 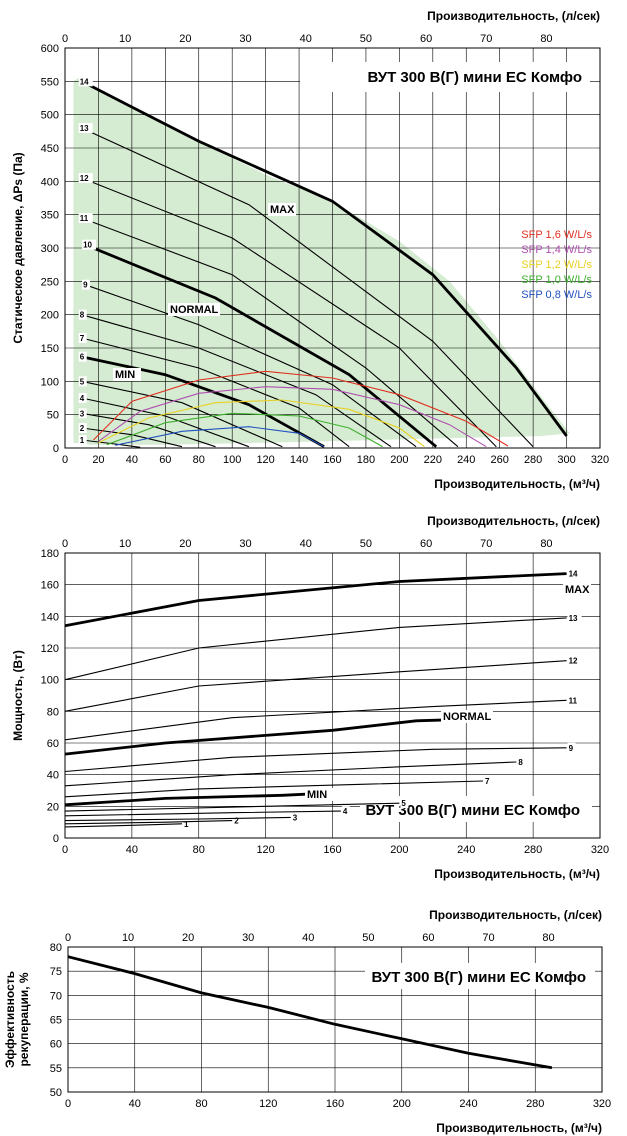 What do you see at coordinates (50, 49) in the screenshot?
I see `y-tick-label: 600` at bounding box center [50, 49].